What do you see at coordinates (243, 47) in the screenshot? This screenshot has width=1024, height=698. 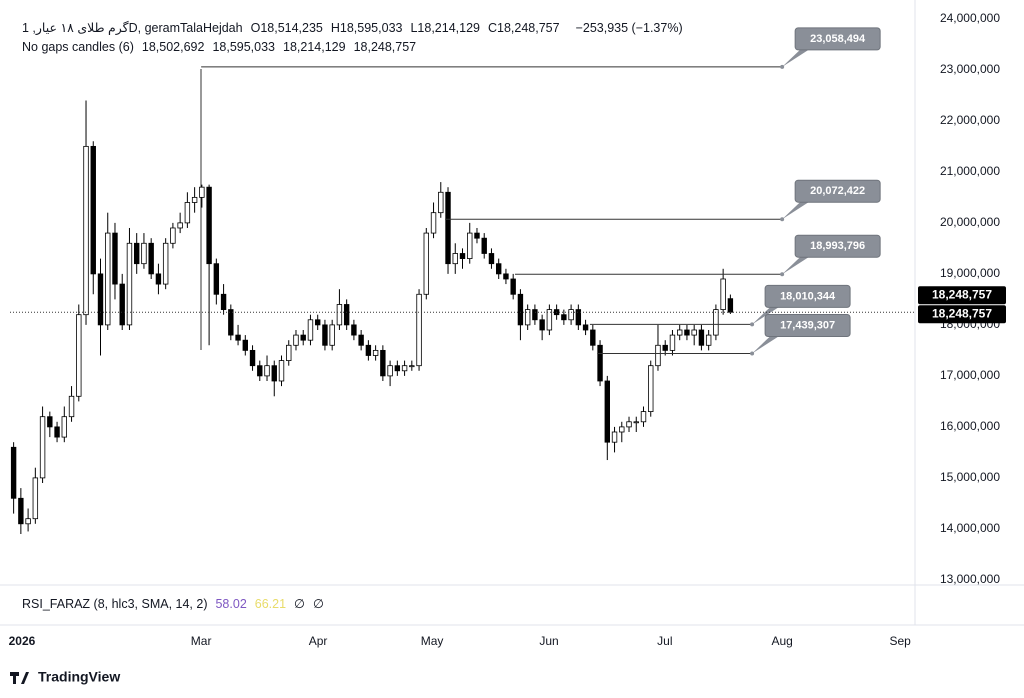 I see `study-value: 18,595,033` at bounding box center [243, 47].